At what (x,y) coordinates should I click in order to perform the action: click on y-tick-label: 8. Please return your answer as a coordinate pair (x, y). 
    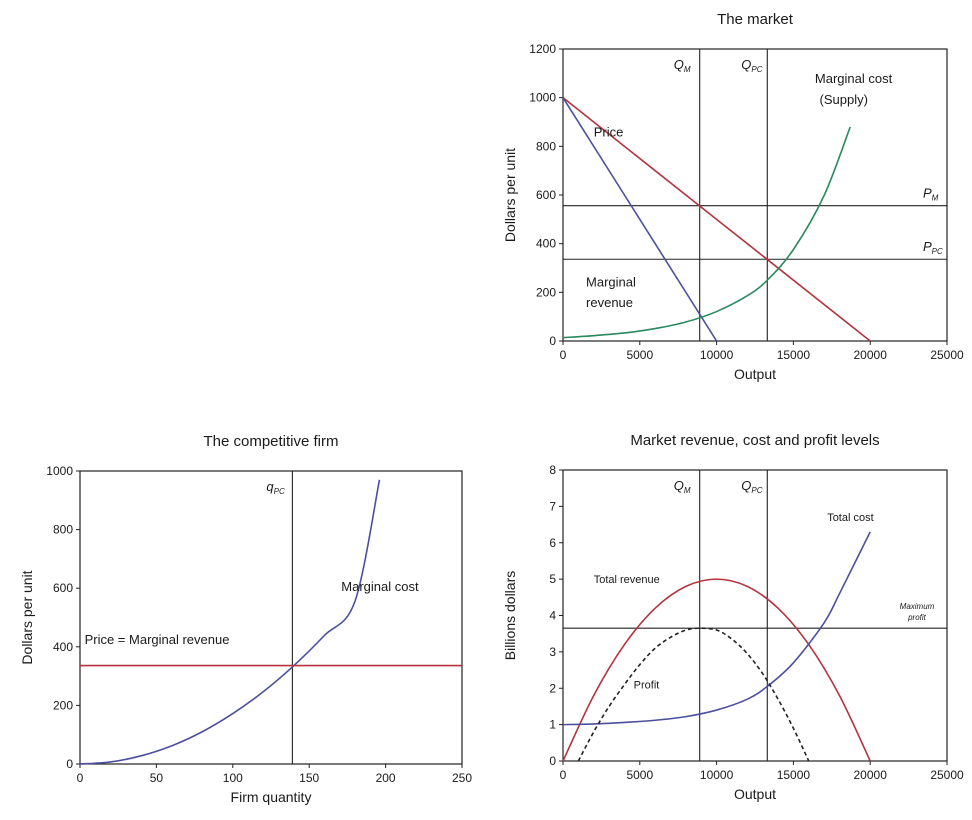
    Looking at the image, I should click on (552, 470).